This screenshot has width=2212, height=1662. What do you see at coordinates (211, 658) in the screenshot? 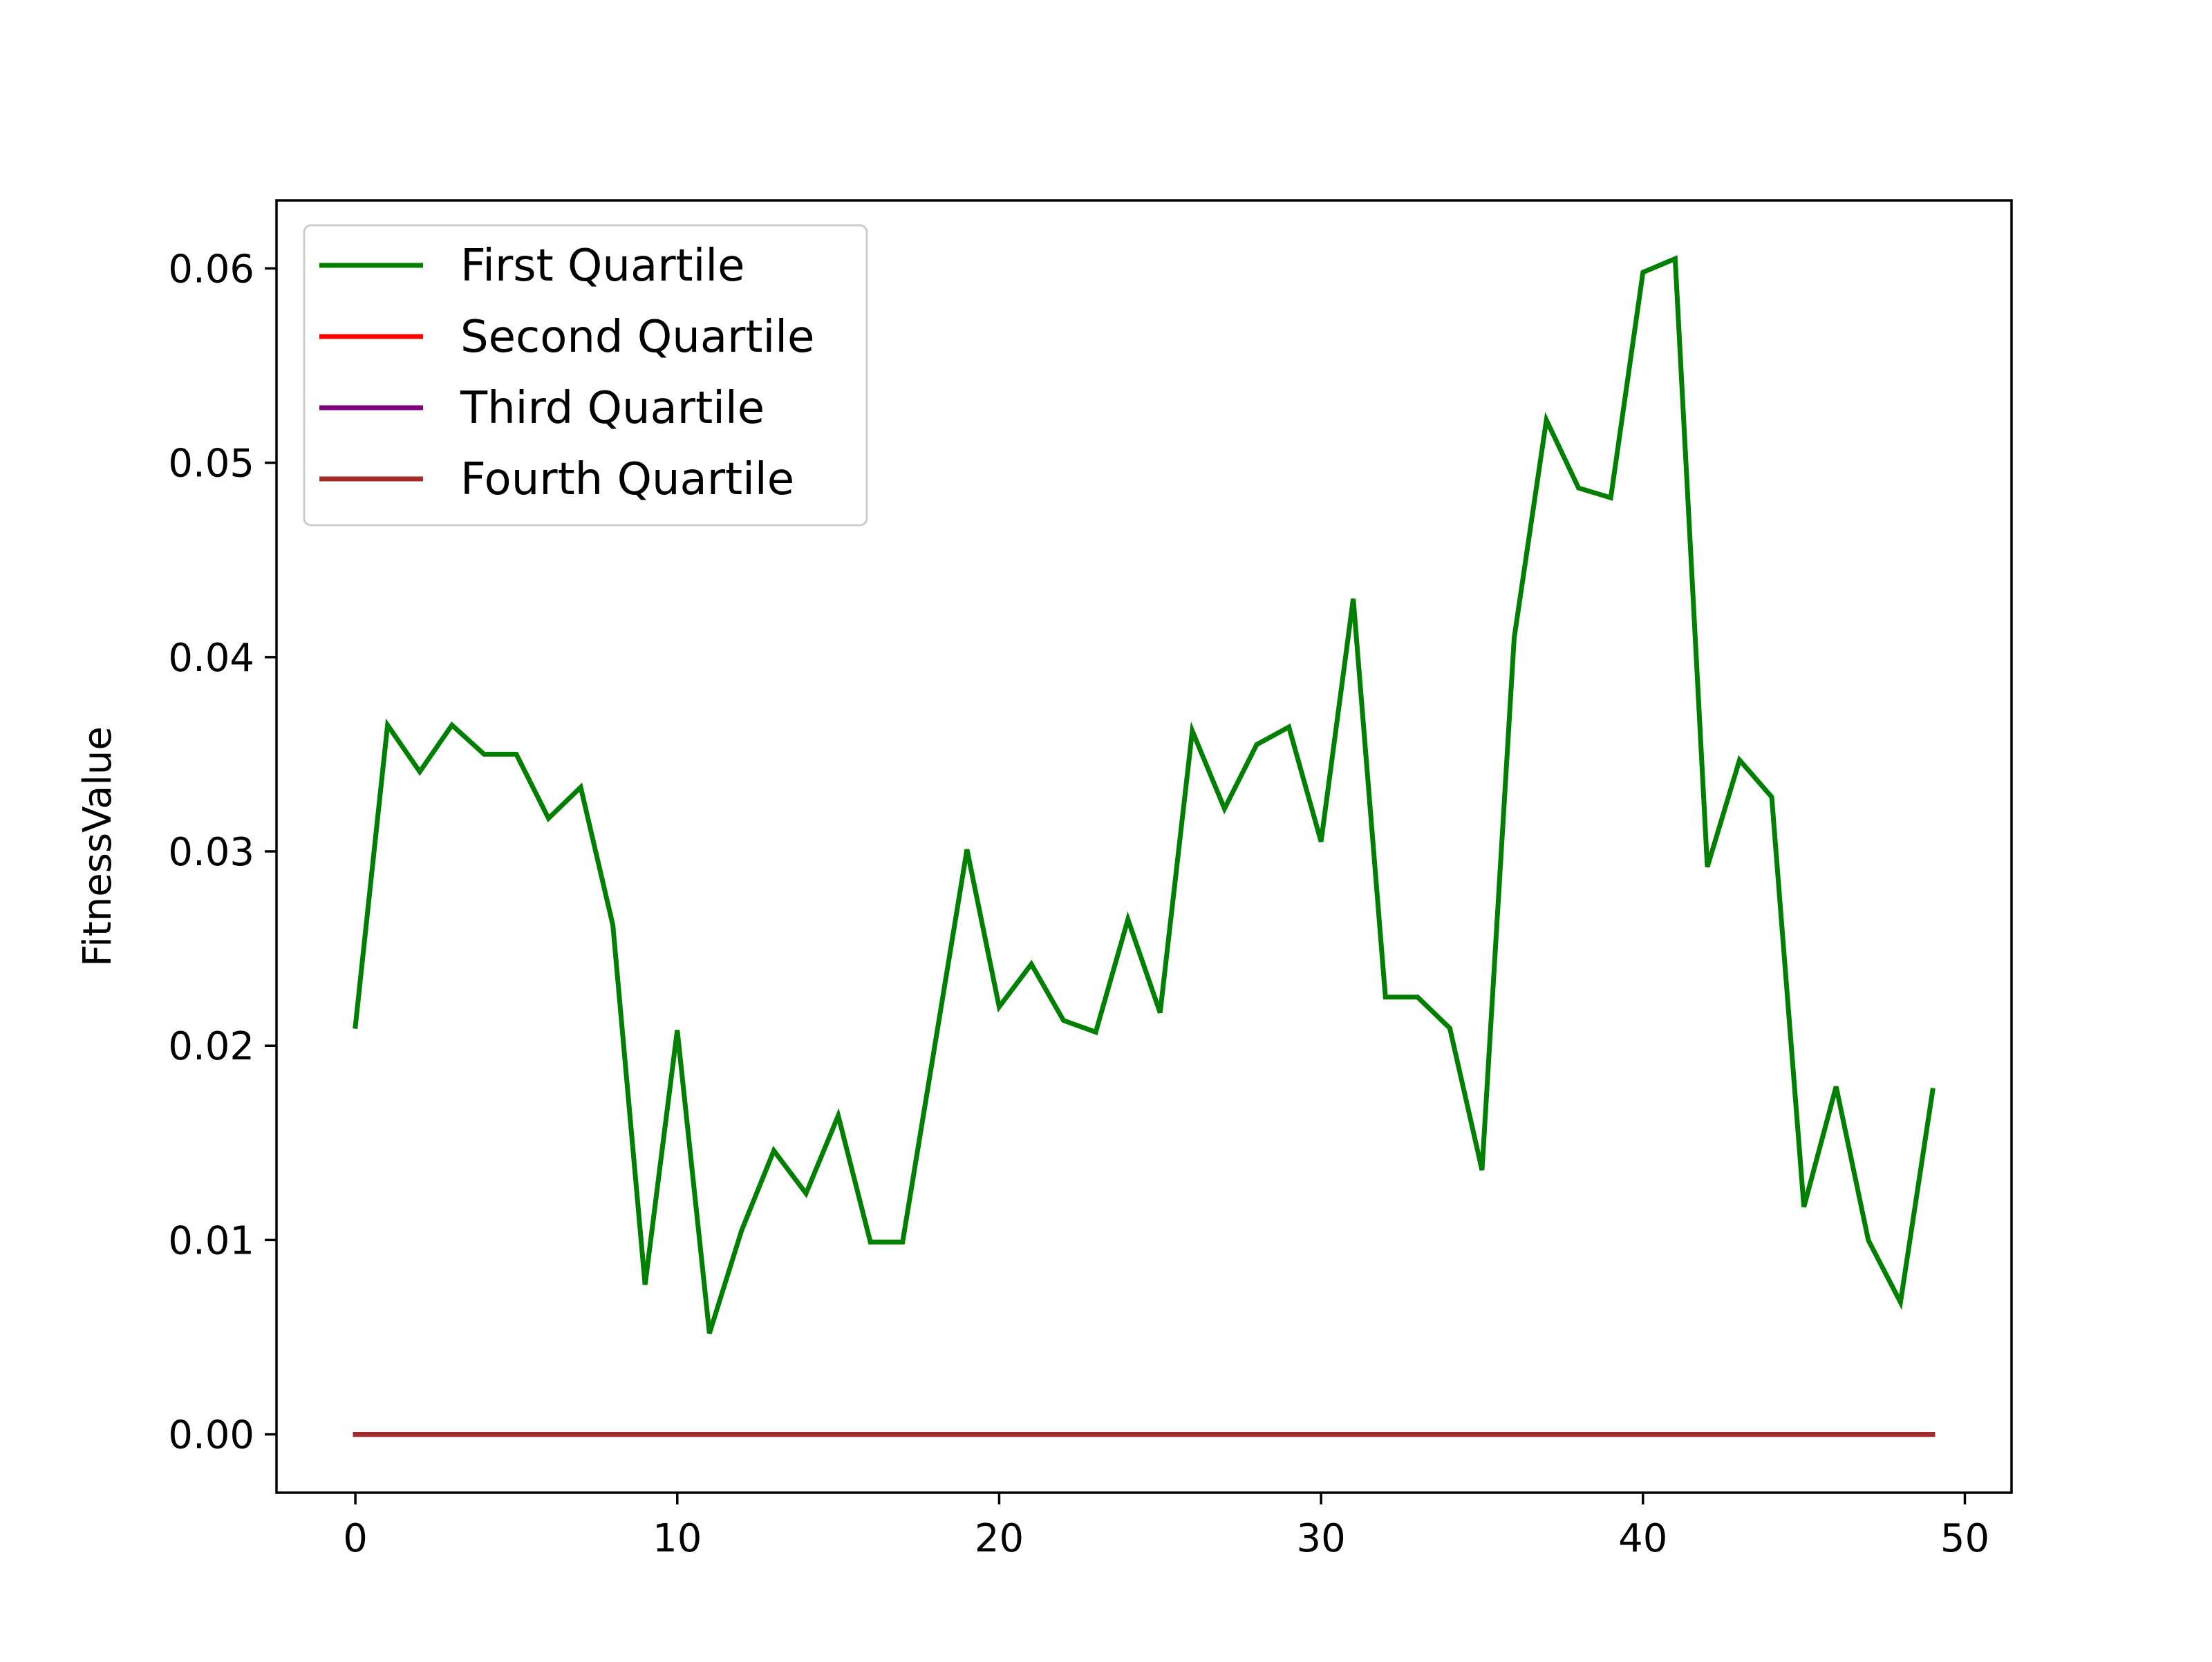
I see `y-tick-label: 0.04` at bounding box center [211, 658].